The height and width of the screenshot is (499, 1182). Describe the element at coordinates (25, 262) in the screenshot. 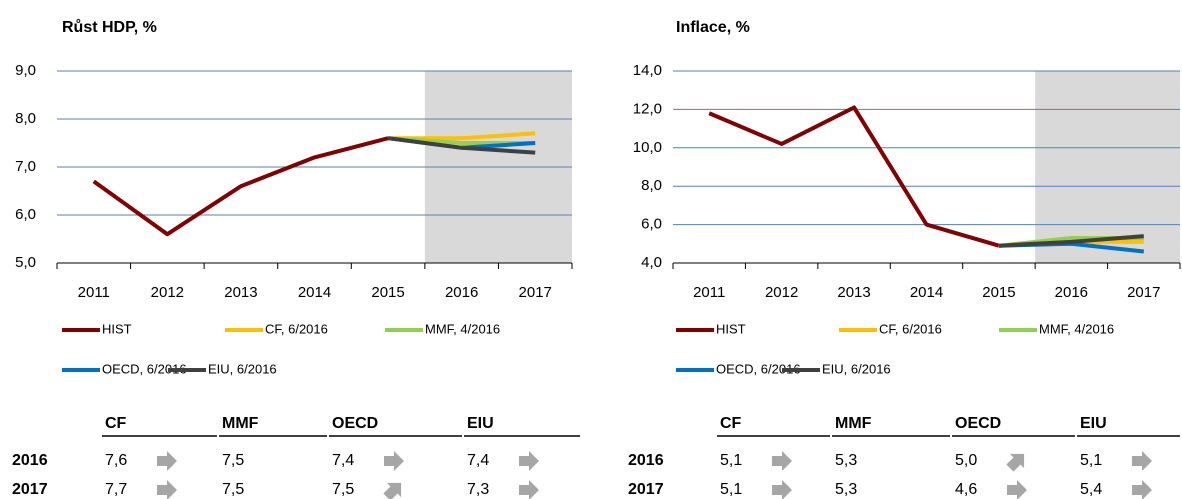

I see `y-tick-label: 5,0` at that location.